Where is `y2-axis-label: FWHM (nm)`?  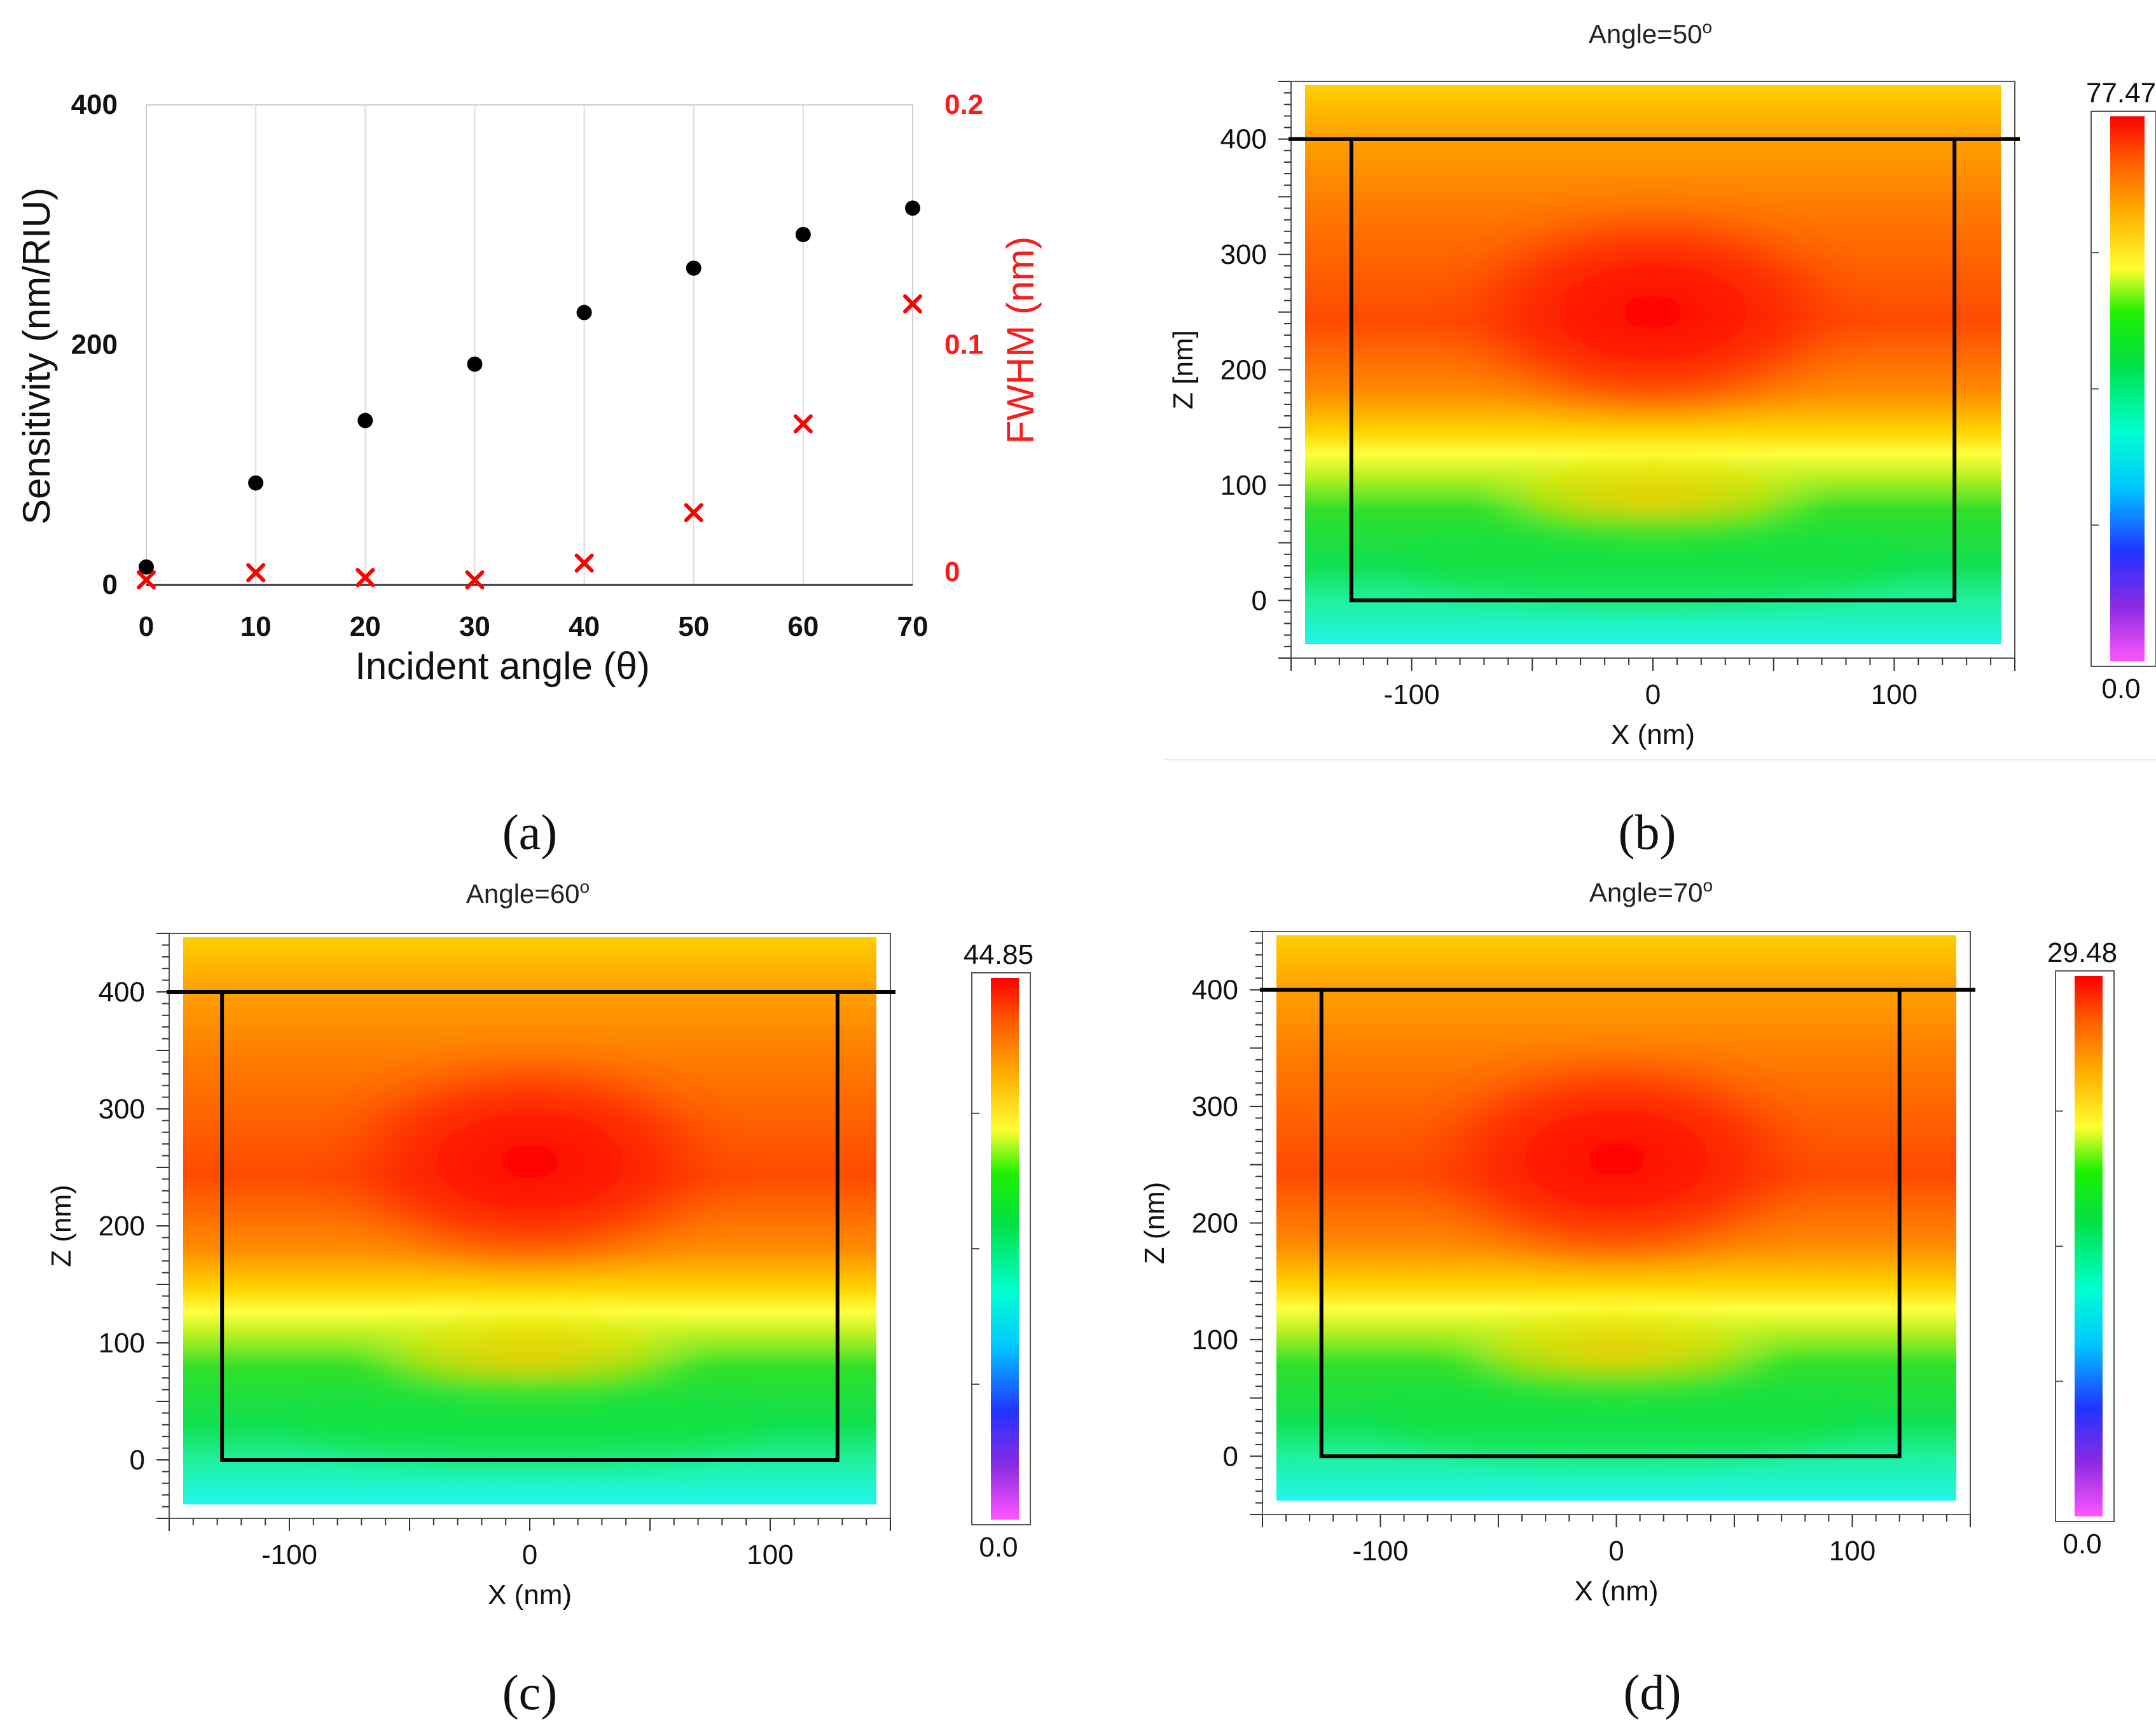 y2-axis-label: FWHM (nm) is located at coordinates (1021, 340).